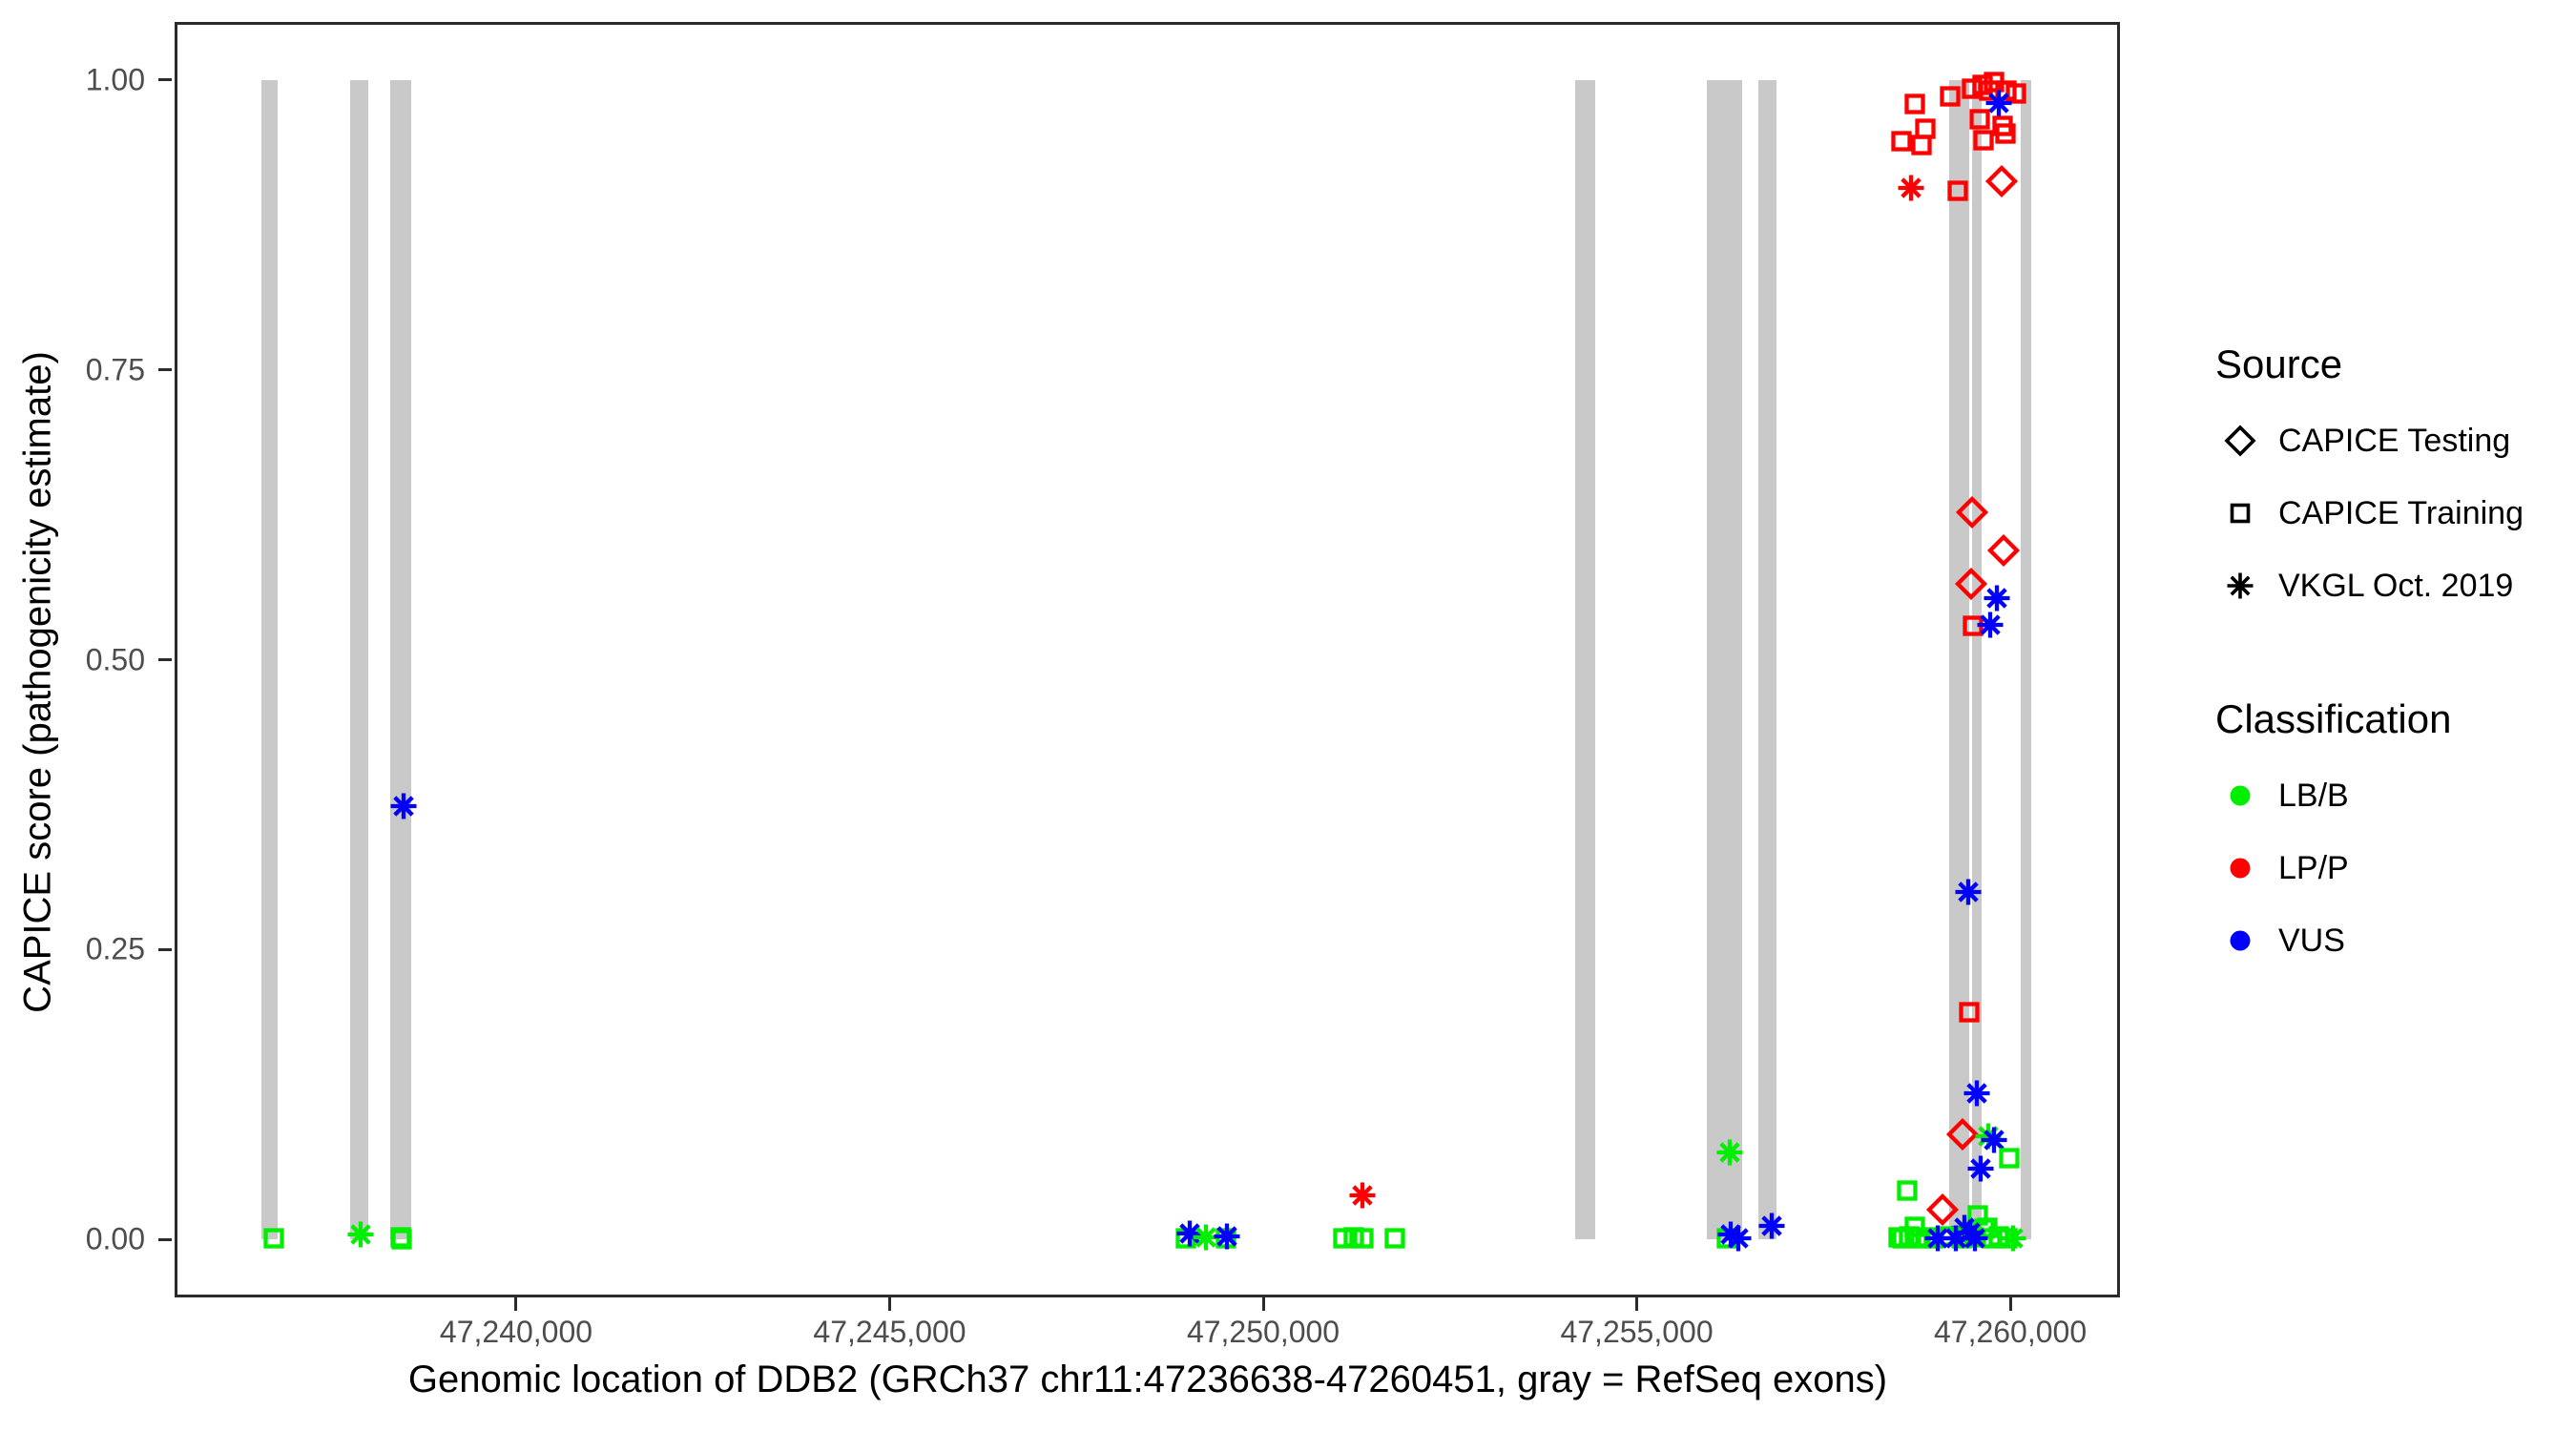  I want to click on legend-item-testing: CAPICE Testing, so click(2391, 440).